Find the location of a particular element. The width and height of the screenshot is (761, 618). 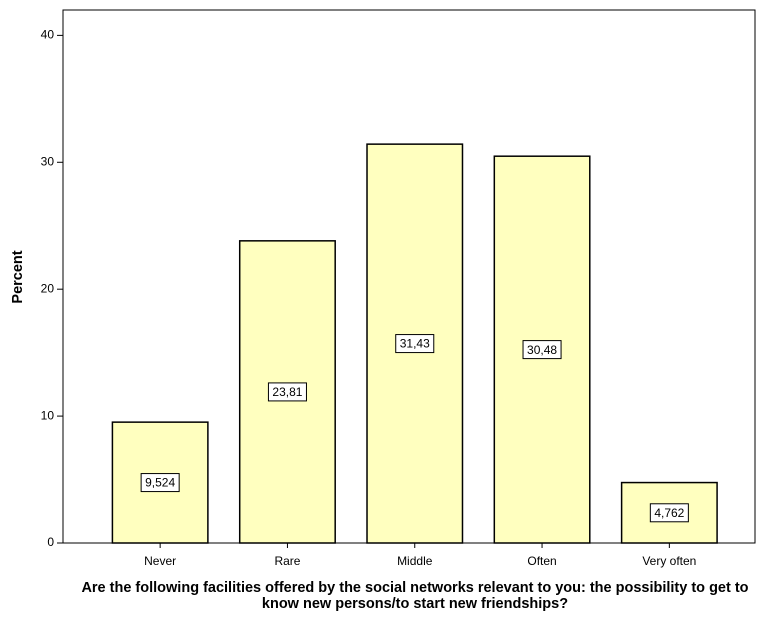

value-label: 30,48 is located at coordinates (542, 350).